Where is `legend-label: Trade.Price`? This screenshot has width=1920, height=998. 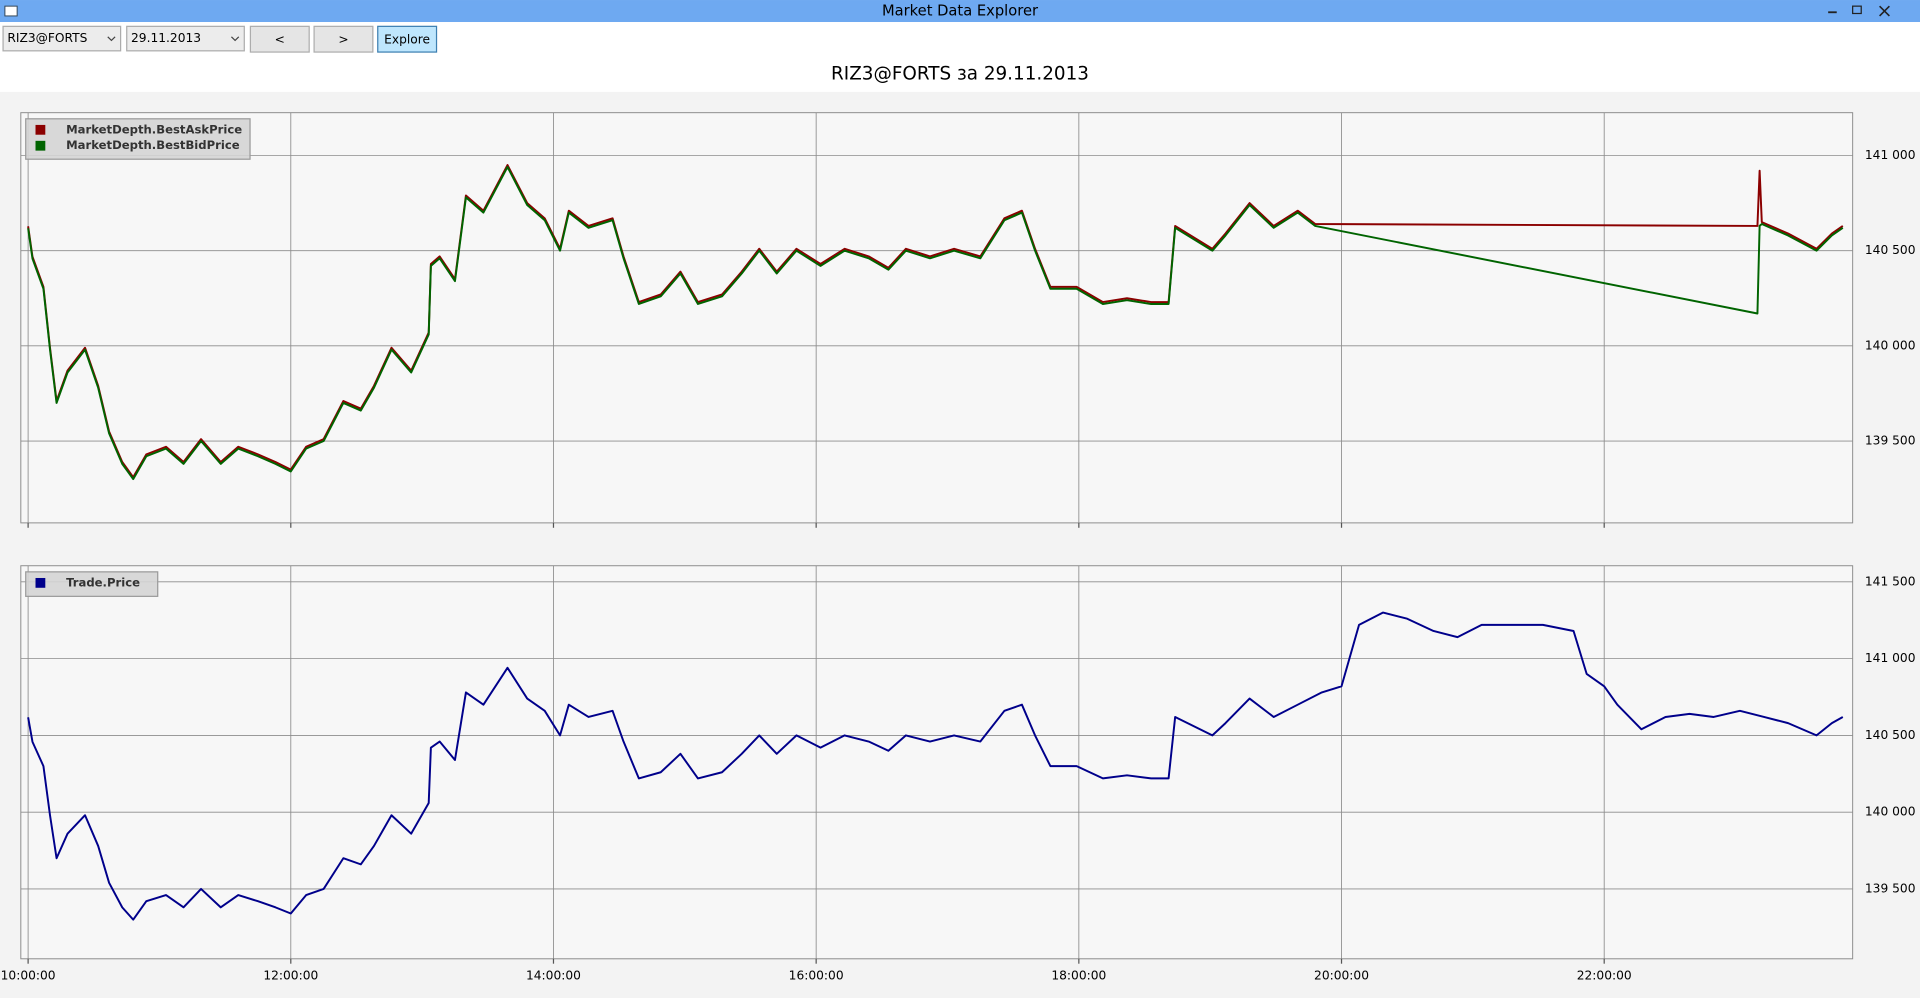 legend-label: Trade.Price is located at coordinates (103, 582).